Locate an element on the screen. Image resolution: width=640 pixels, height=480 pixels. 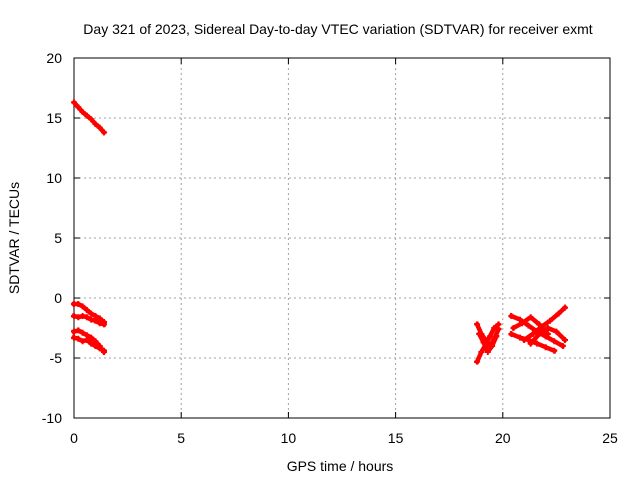
y-tick-label: 15 is located at coordinates (54, 118).